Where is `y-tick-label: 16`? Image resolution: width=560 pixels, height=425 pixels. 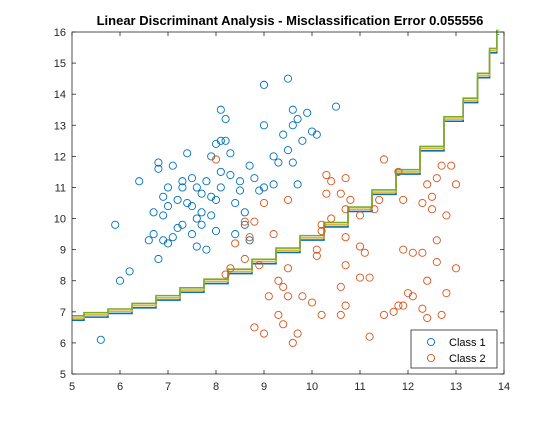
y-tick-label: 16 is located at coordinates (60, 33).